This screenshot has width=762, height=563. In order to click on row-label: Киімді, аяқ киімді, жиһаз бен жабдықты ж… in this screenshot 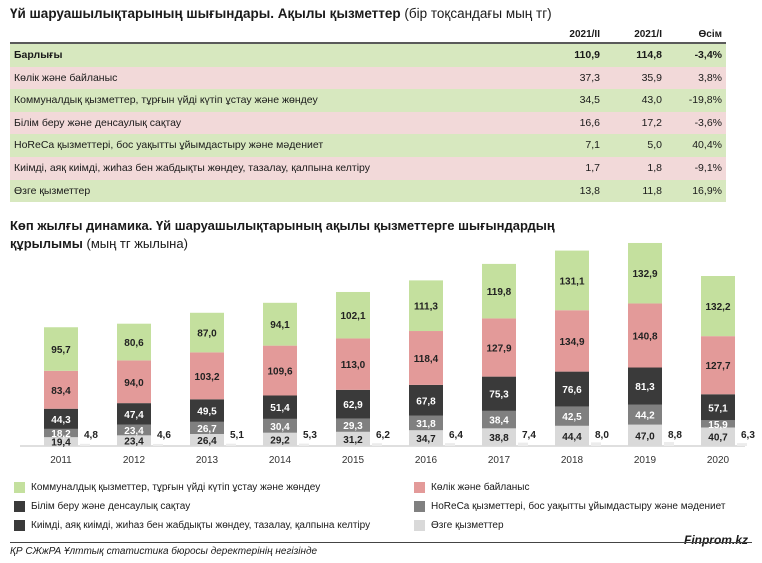, I will do `click(192, 167)`.